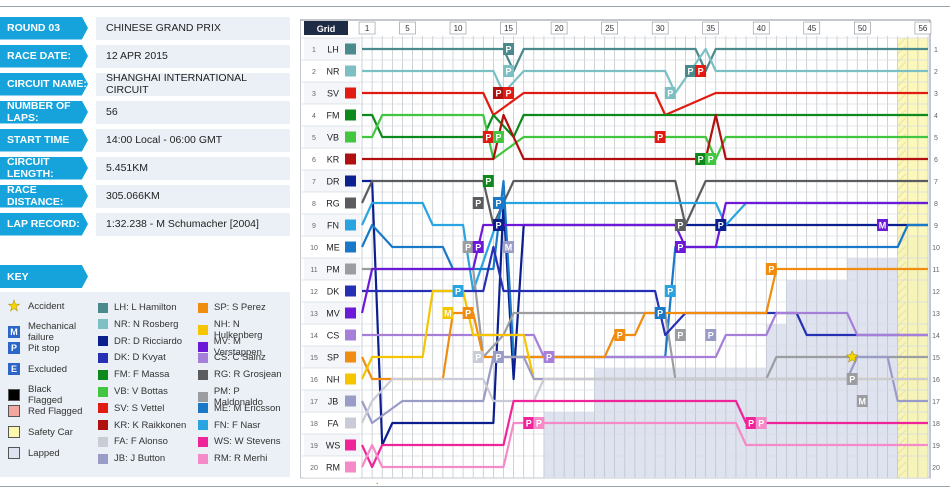 This screenshot has height=495, width=950. Describe the element at coordinates (14, 369) in the screenshot. I see `e-icon: E` at that location.